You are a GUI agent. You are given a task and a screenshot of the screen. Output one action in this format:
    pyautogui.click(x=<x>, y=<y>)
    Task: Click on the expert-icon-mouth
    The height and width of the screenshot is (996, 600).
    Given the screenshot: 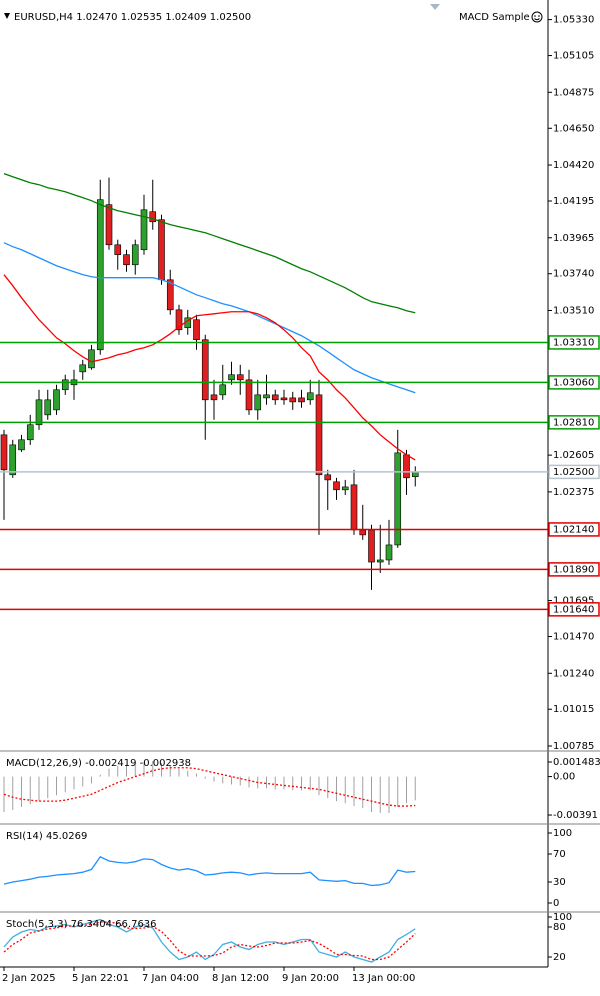 What is the action you would take?
    pyautogui.click(x=537, y=19)
    